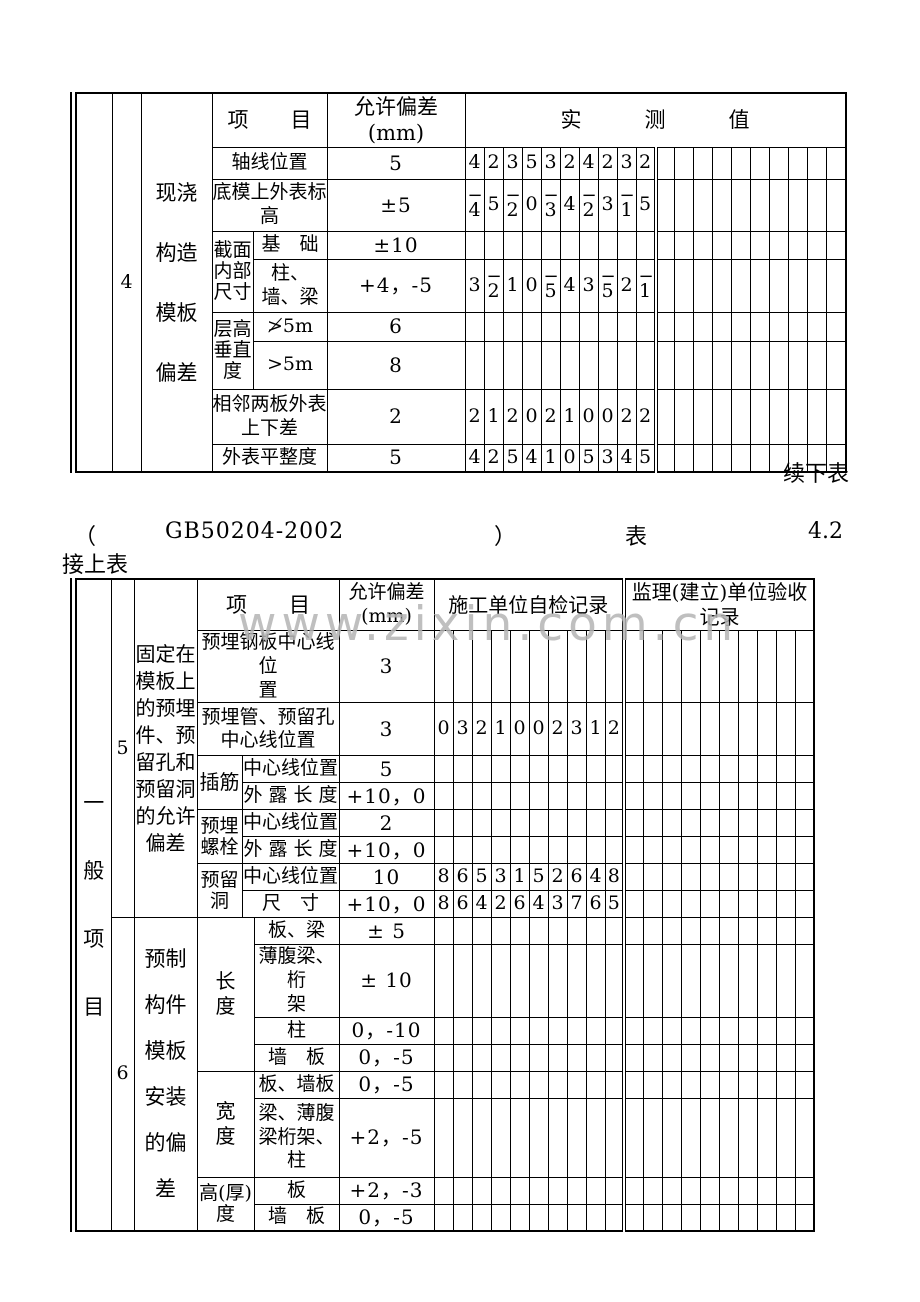  Describe the element at coordinates (443, 904) in the screenshot. I see `measured-cell: 8` at that location.